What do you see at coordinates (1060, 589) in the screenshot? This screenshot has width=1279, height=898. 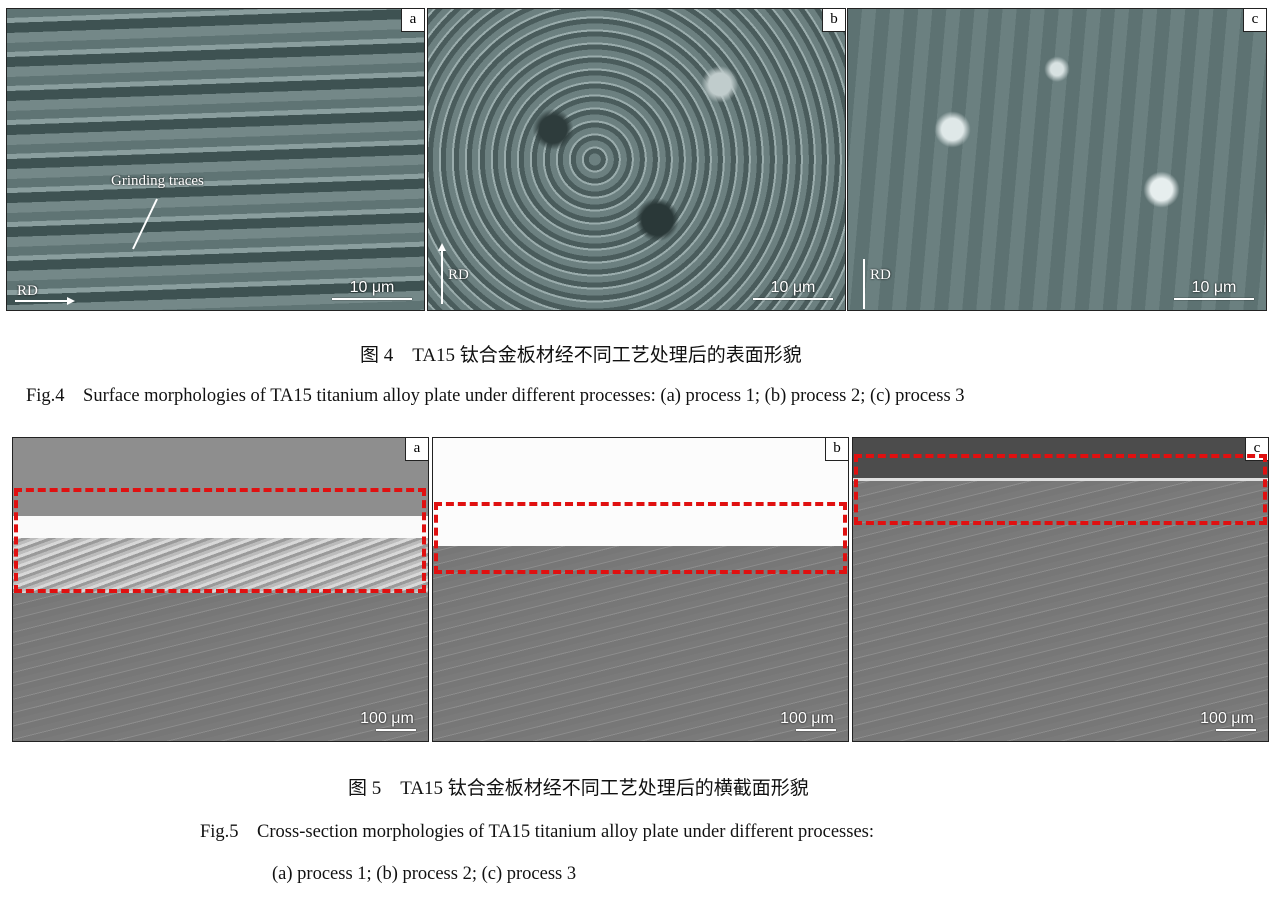 I see `fig5-panel-c: c 100 μm` at bounding box center [1060, 589].